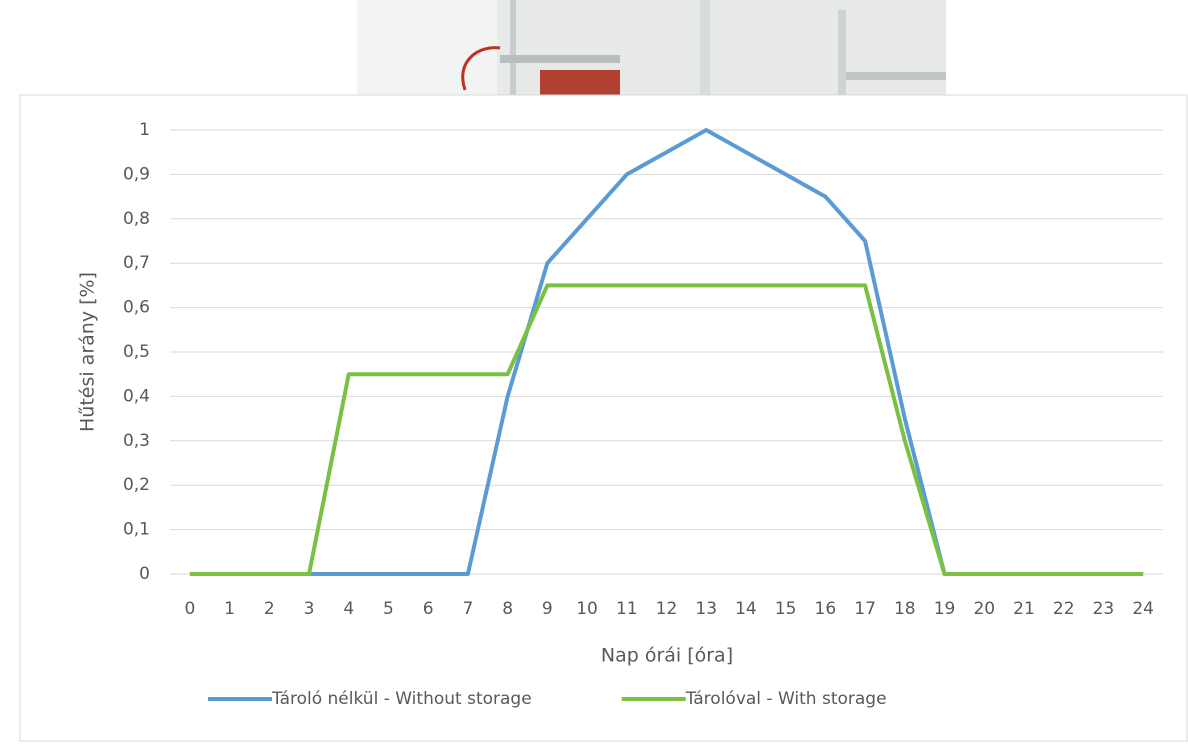 The height and width of the screenshot is (746, 1188). I want to click on x-tick-label: 19, so click(945, 609).